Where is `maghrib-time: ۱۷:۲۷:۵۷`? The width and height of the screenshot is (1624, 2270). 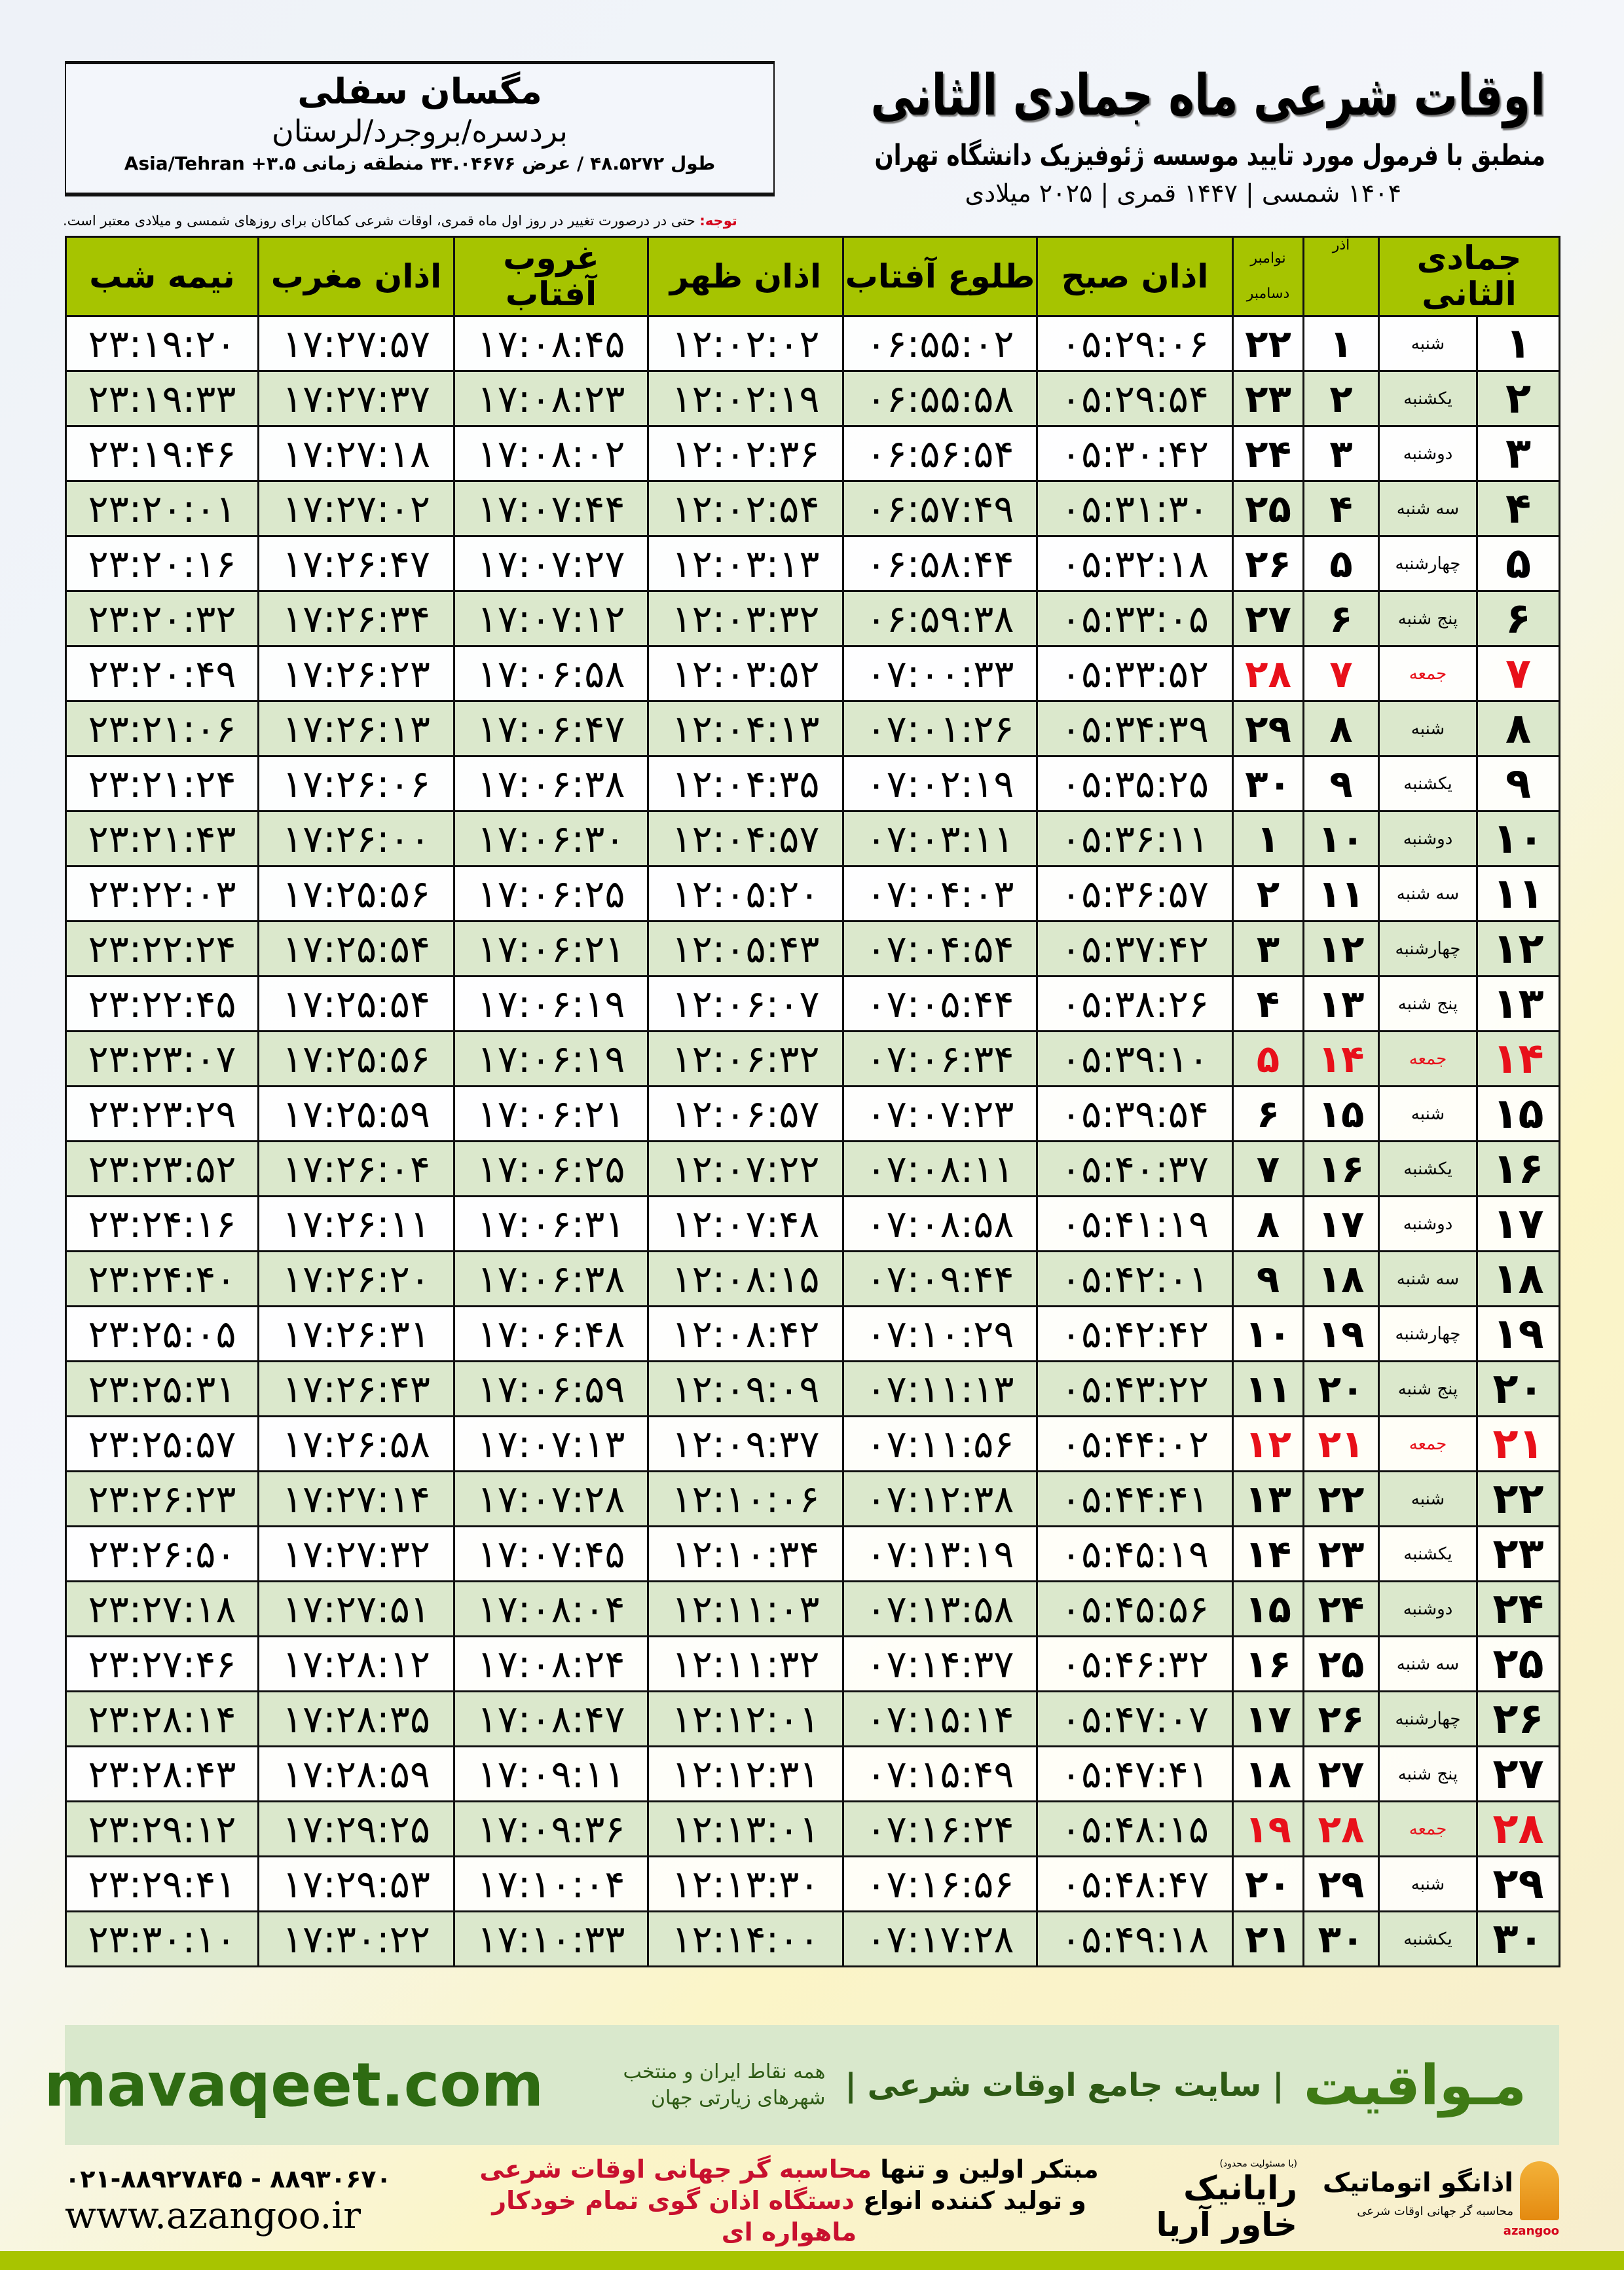 maghrib-time: ۱۷:۲۷:۵۷ is located at coordinates (356, 343).